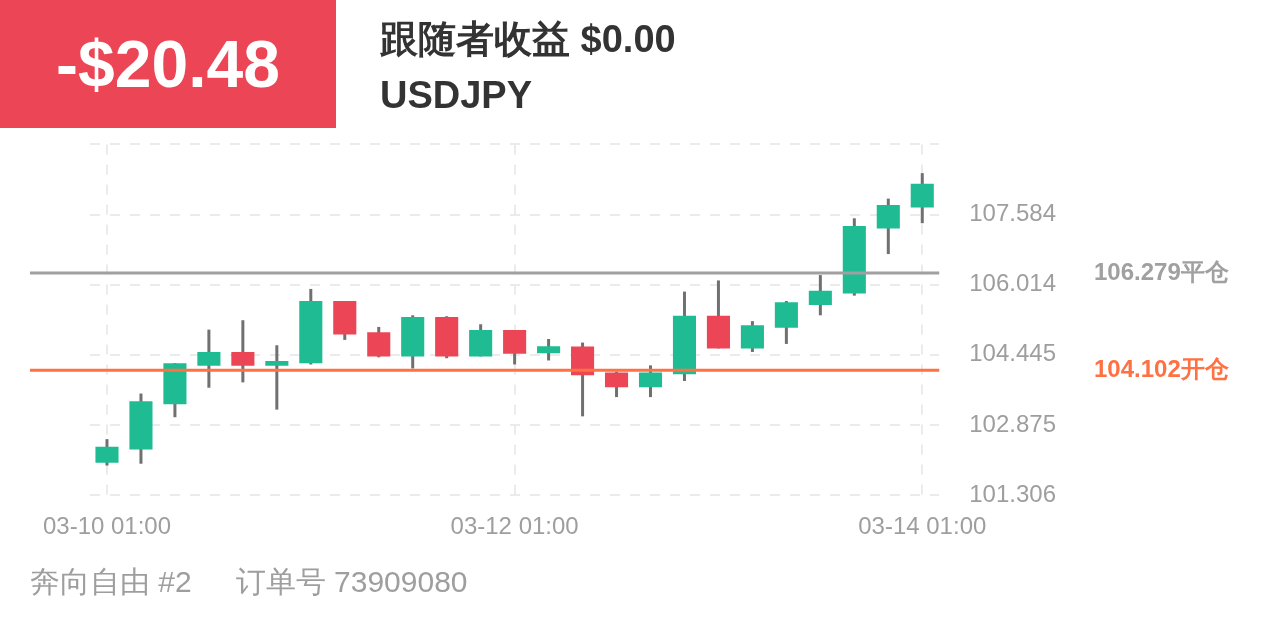  What do you see at coordinates (456, 95) in the screenshot?
I see `chart-subtitle: USDJPY` at bounding box center [456, 95].